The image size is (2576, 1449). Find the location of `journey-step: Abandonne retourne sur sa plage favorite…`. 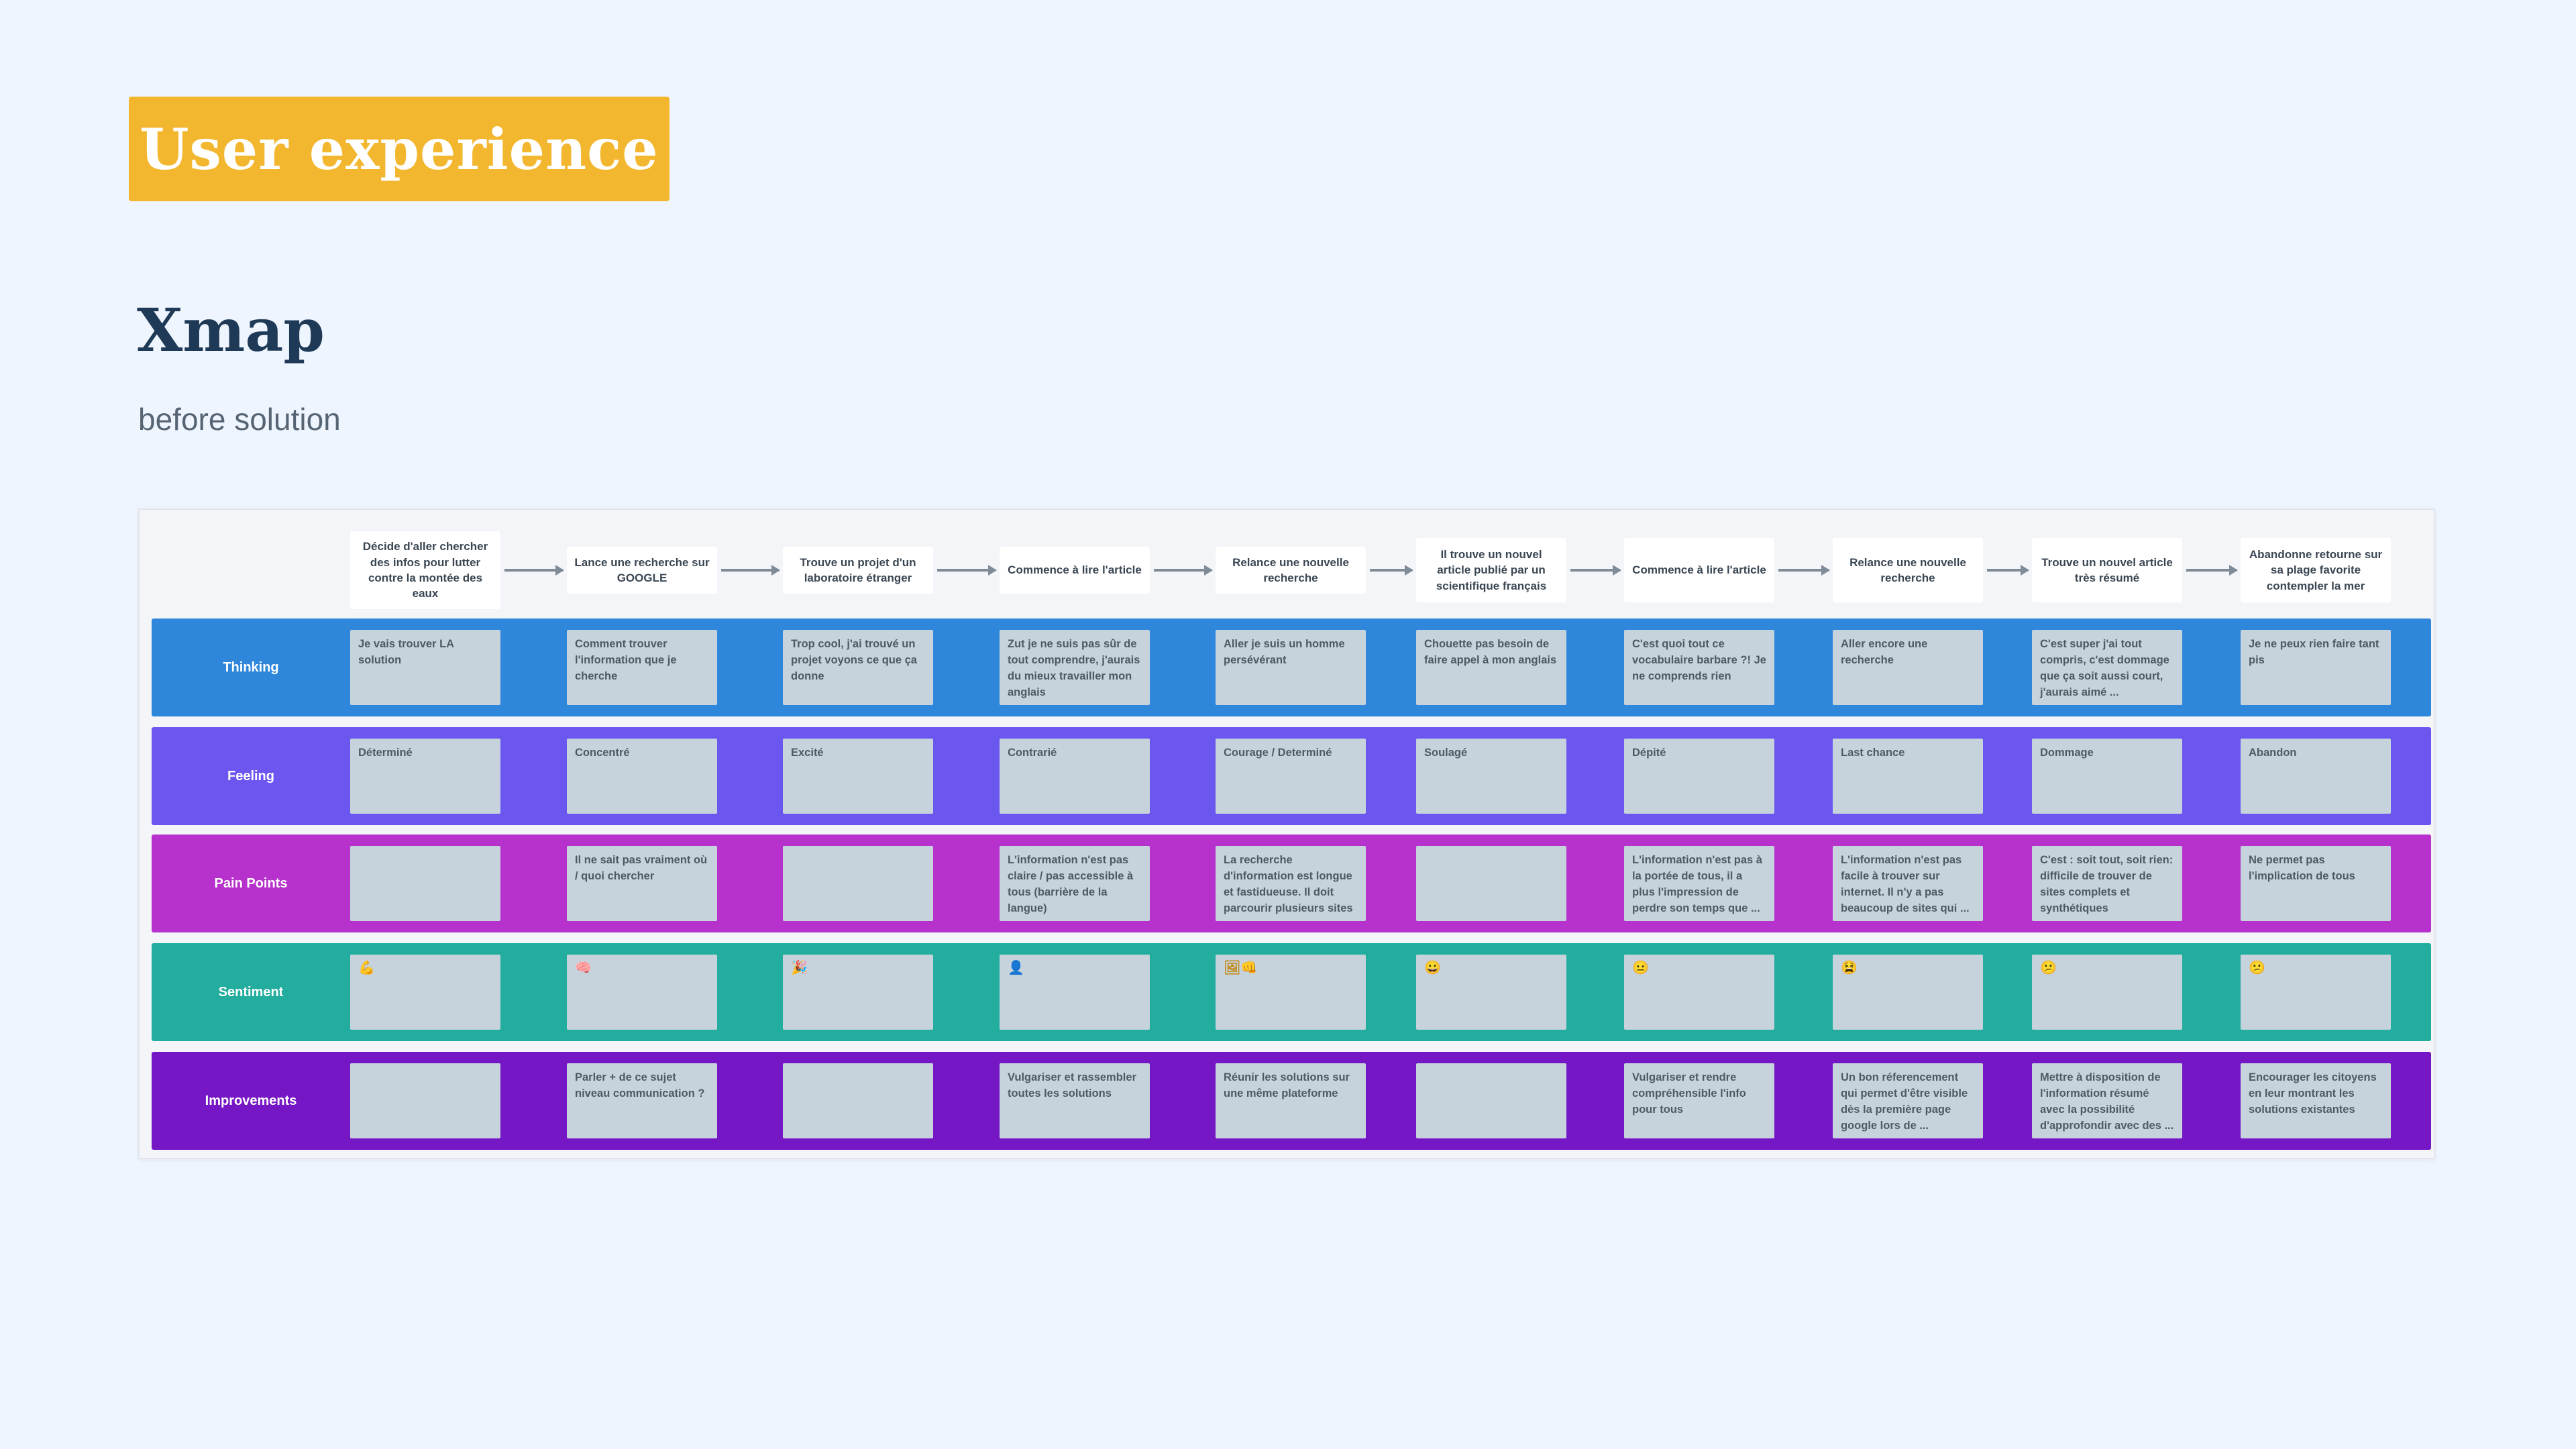

journey-step: Abandonne retourne sur sa plage favorite… is located at coordinates (2316, 570).